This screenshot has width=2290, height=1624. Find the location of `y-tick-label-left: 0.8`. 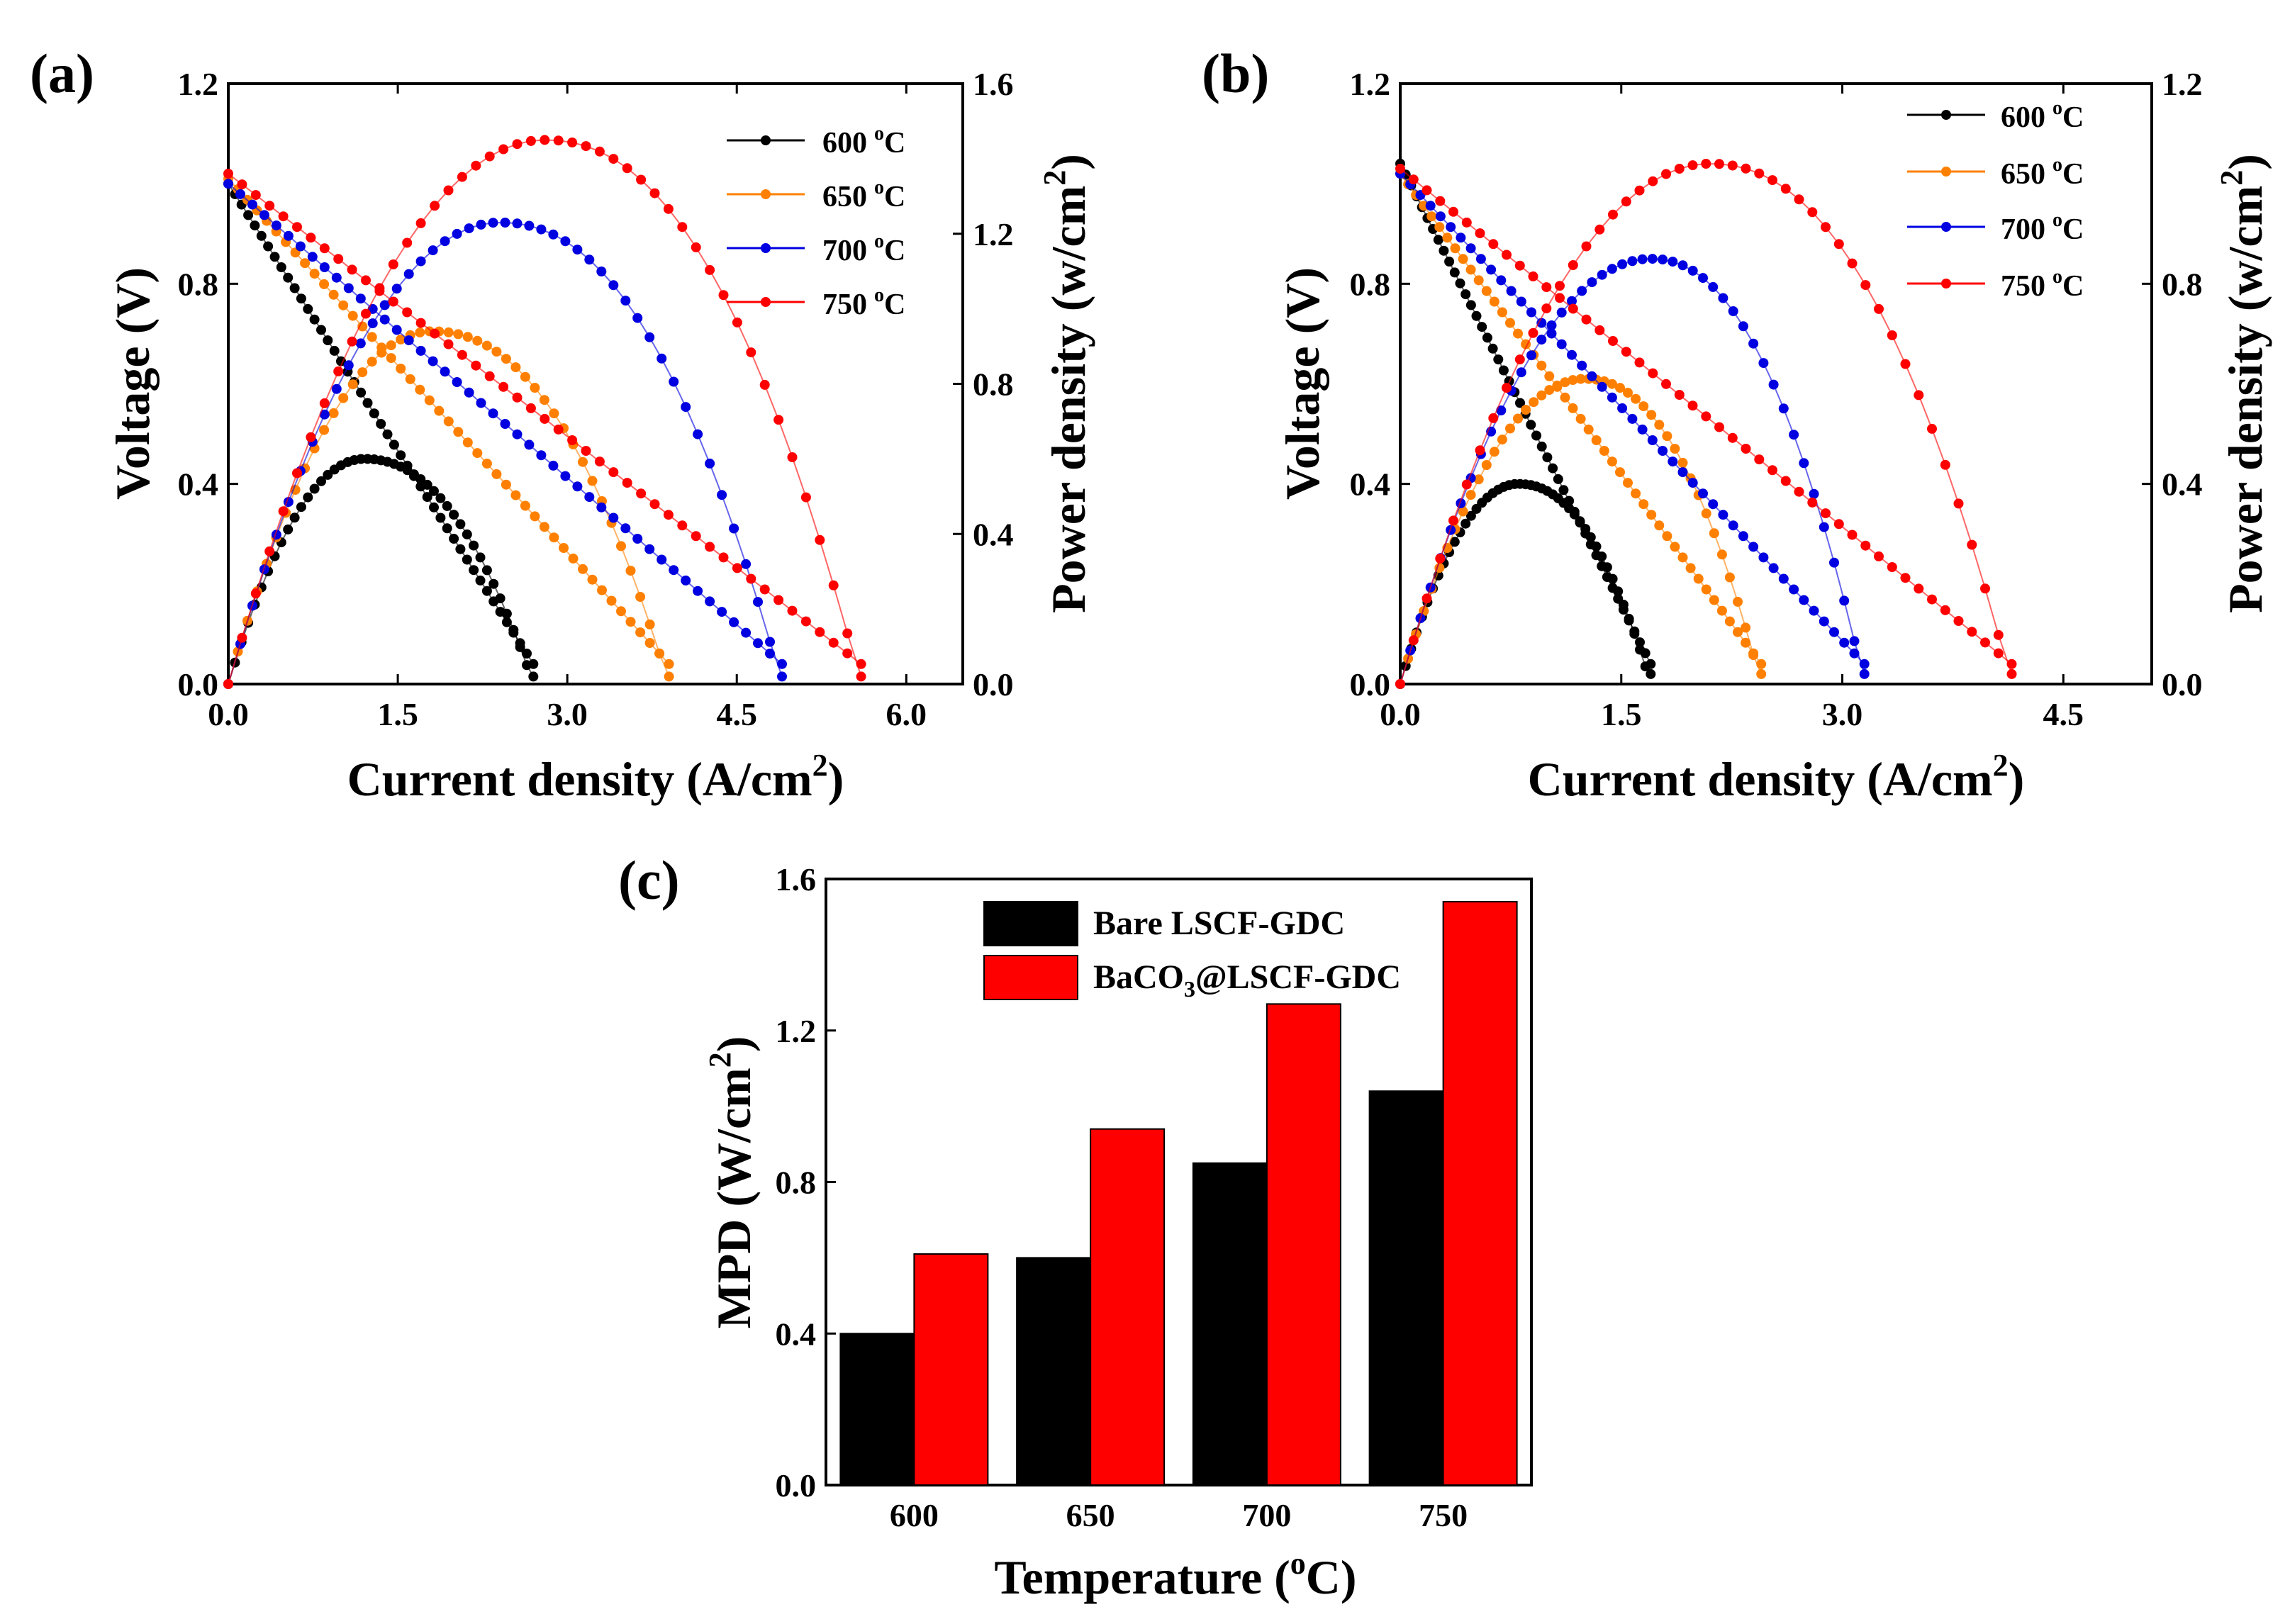

y-tick-label-left: 0.8 is located at coordinates (198, 284).